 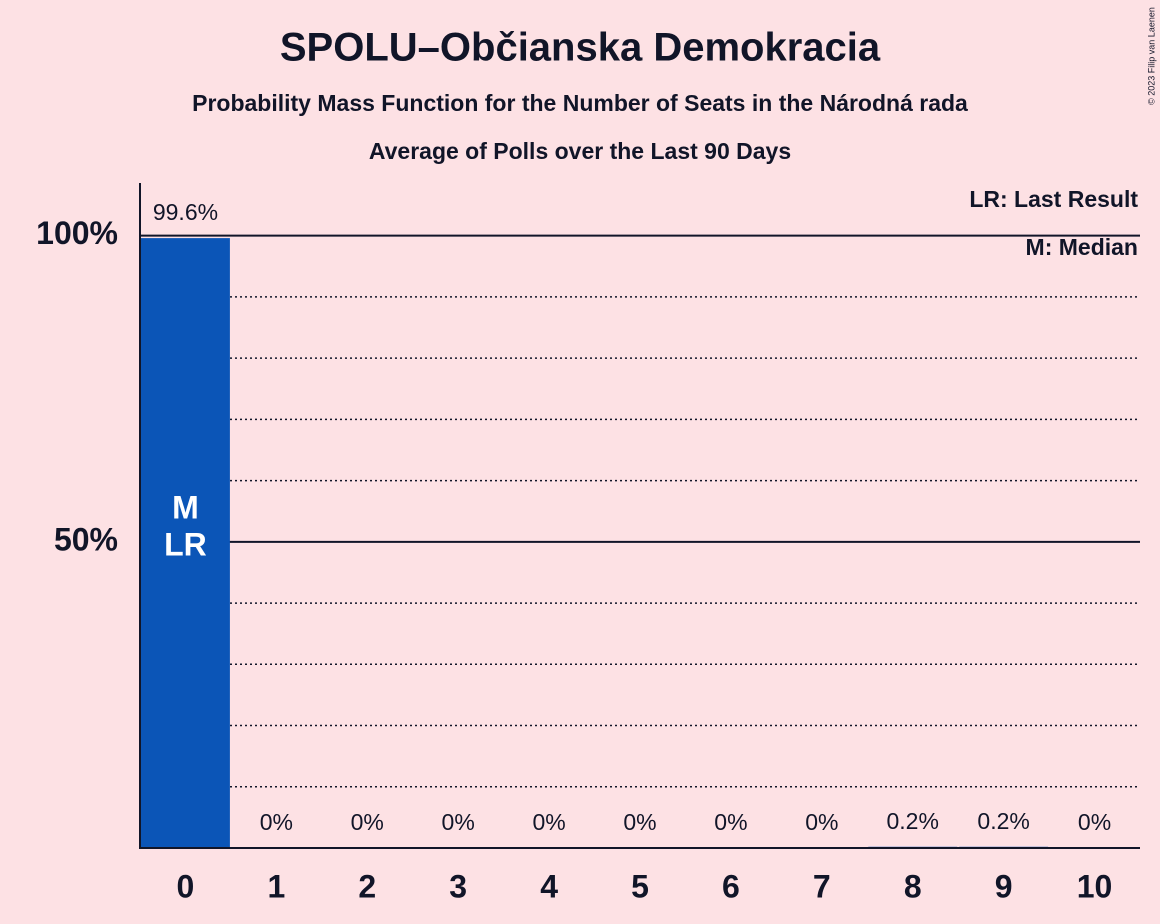 What do you see at coordinates (822, 886) in the screenshot?
I see `x-tick-label: 7` at bounding box center [822, 886].